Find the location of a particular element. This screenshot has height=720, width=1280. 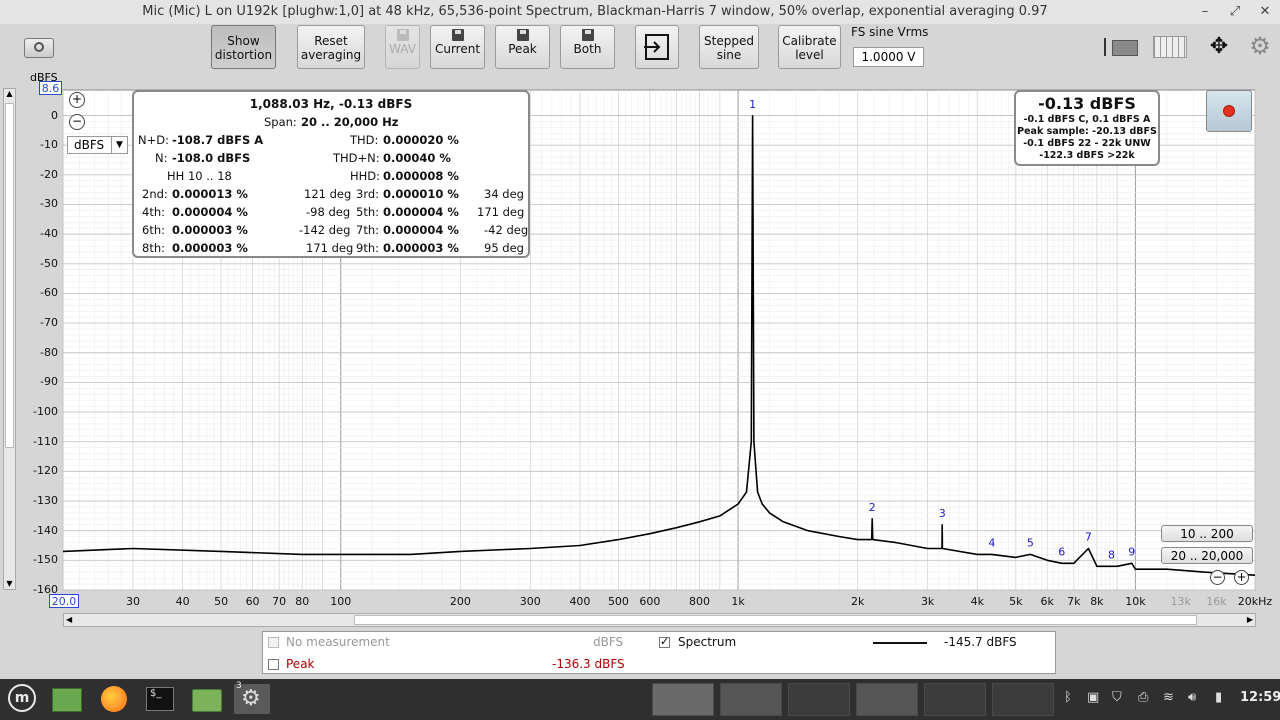

record-icon is located at coordinates (1229, 111).